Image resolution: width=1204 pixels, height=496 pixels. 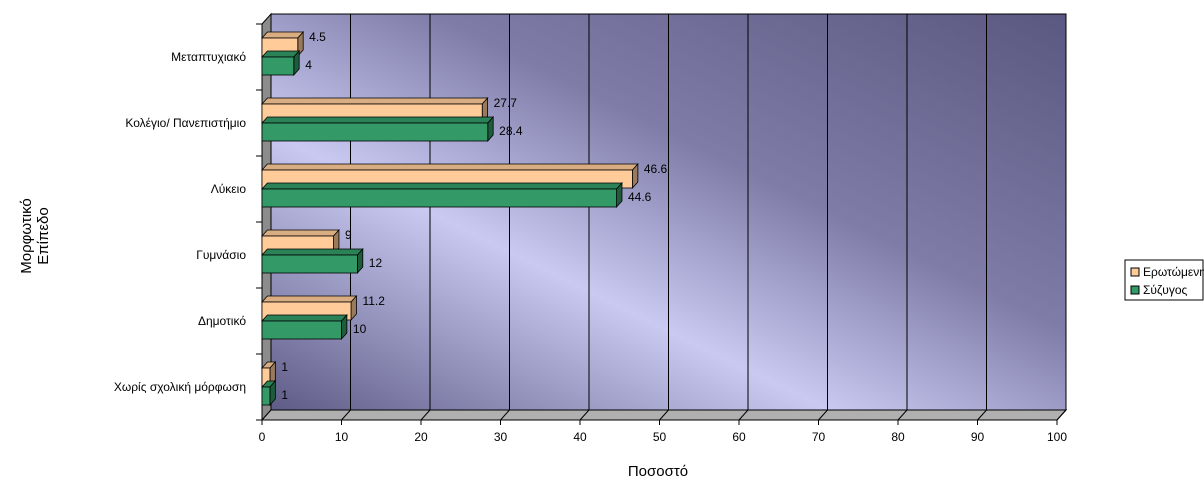 What do you see at coordinates (501, 437) in the screenshot?
I see `x-tick-label: 30` at bounding box center [501, 437].